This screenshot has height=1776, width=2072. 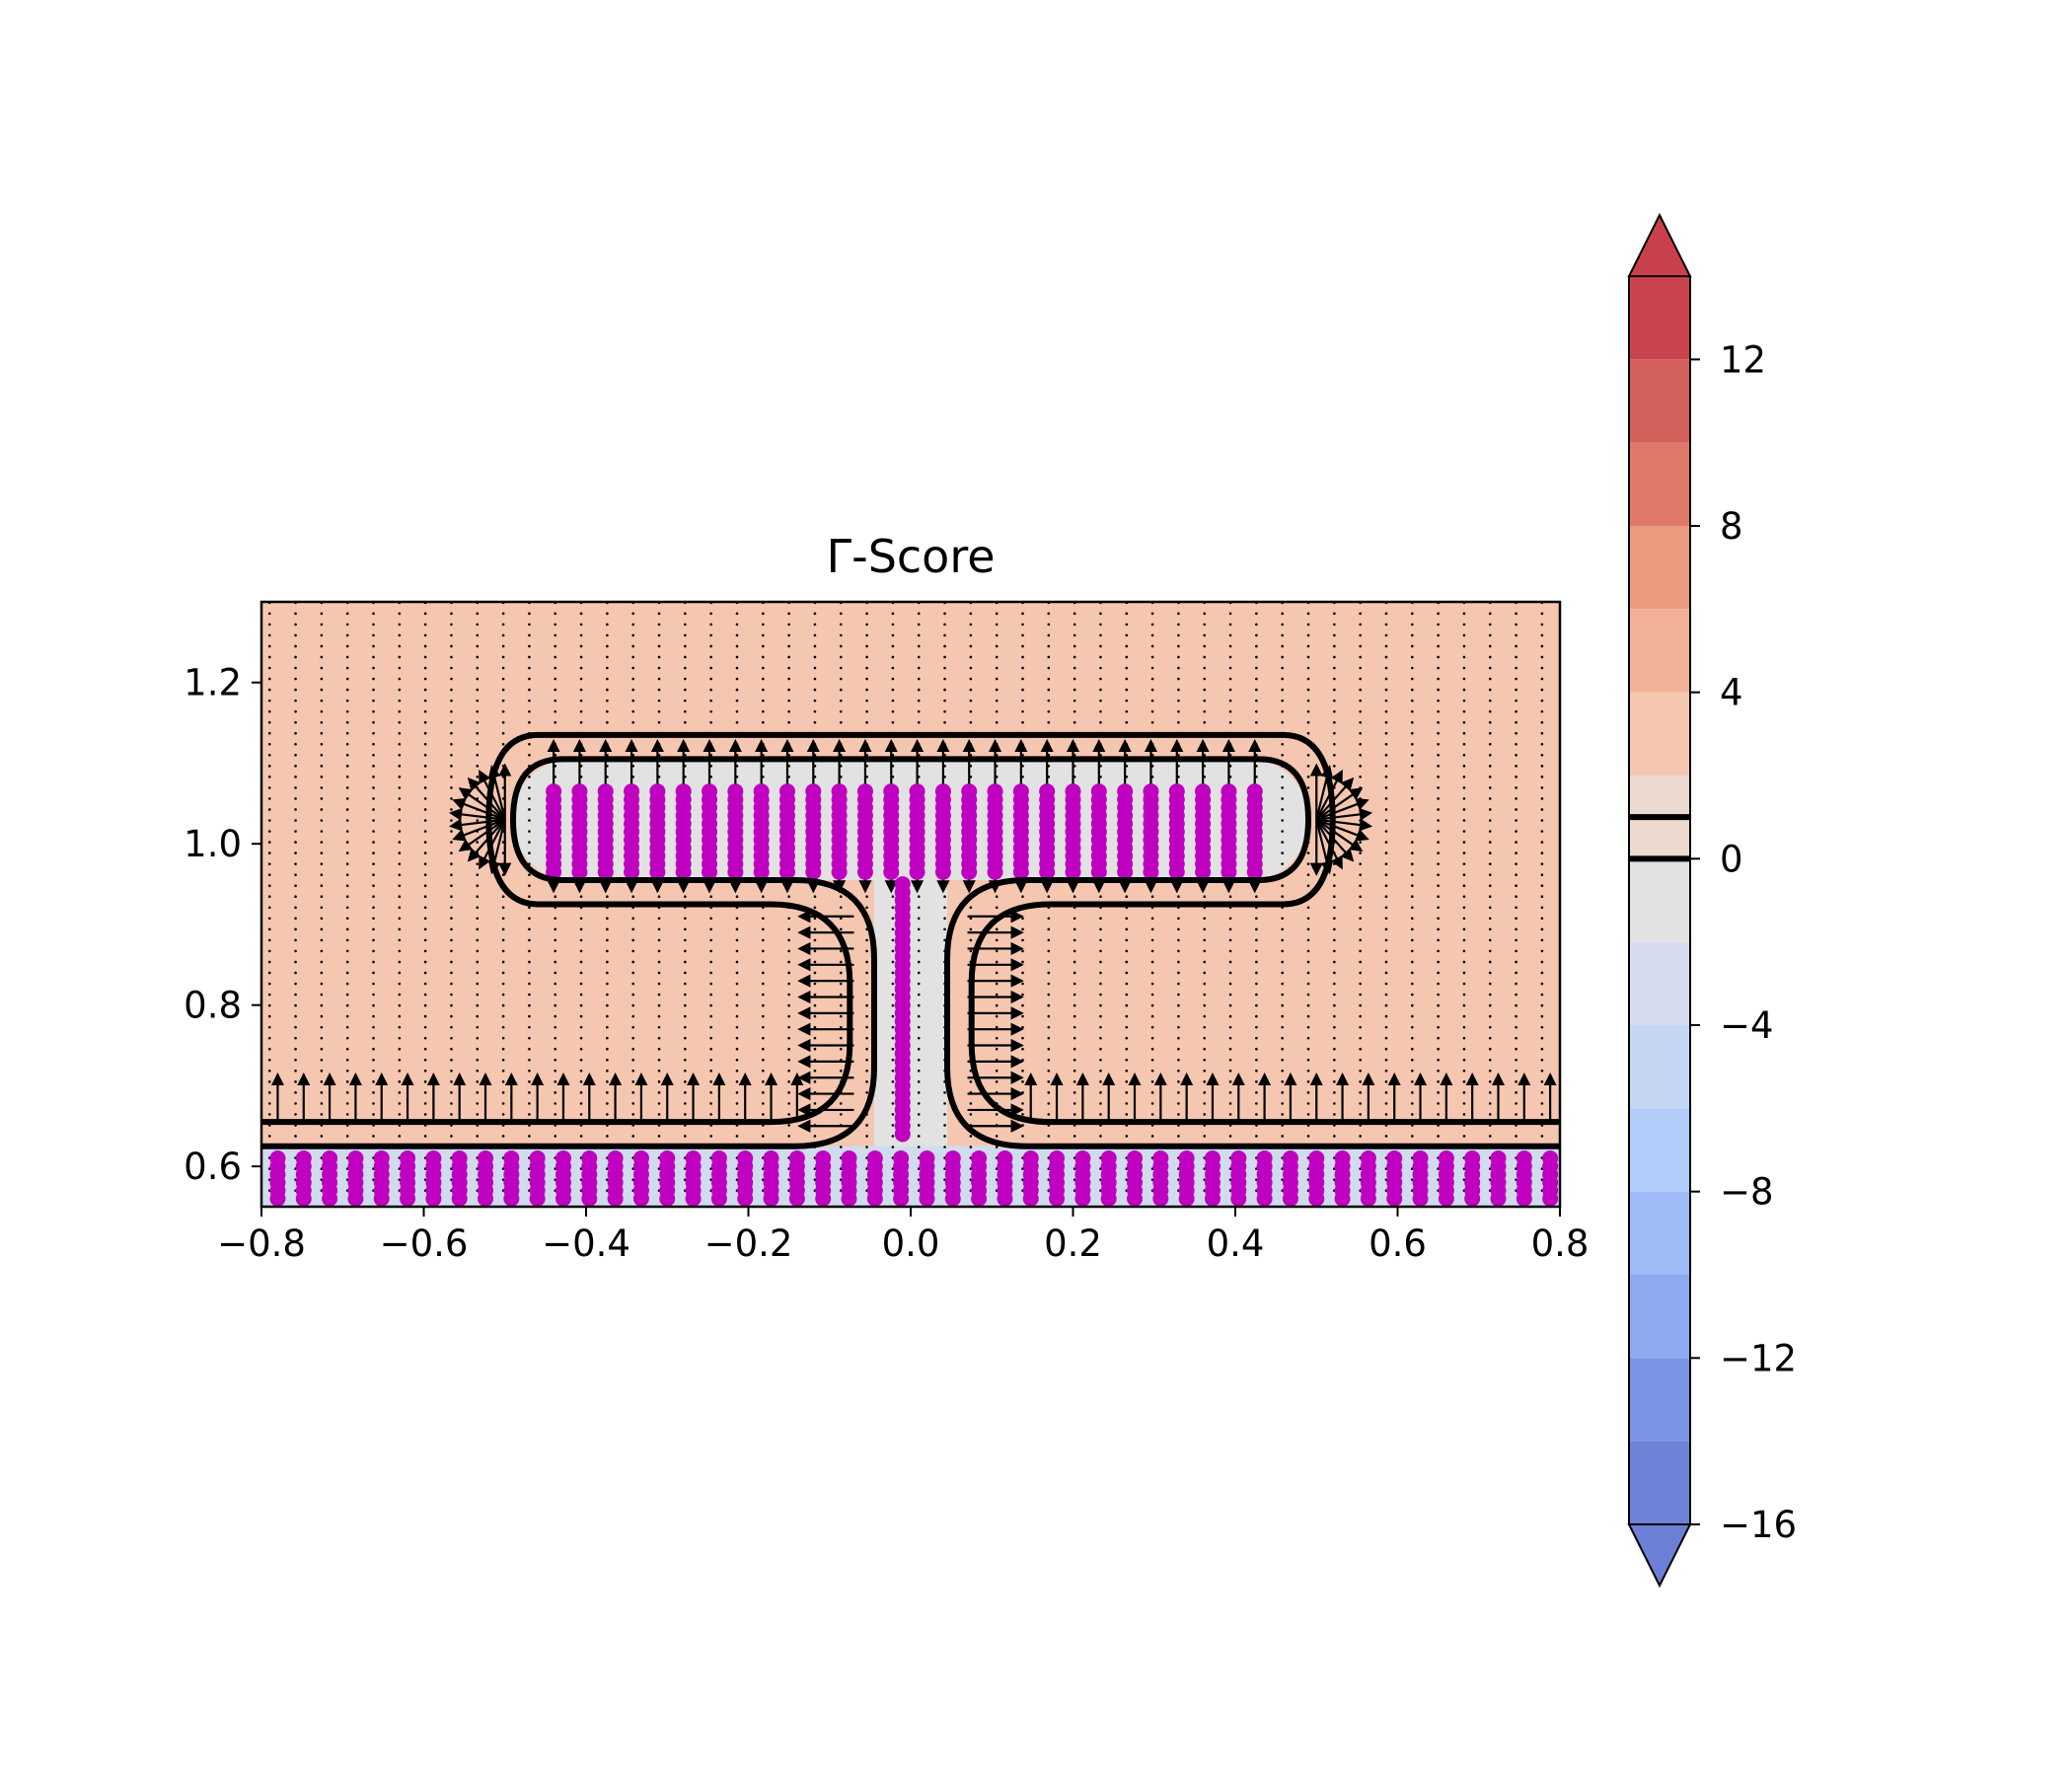 I want to click on colorbar-level, so click(x=1660, y=568).